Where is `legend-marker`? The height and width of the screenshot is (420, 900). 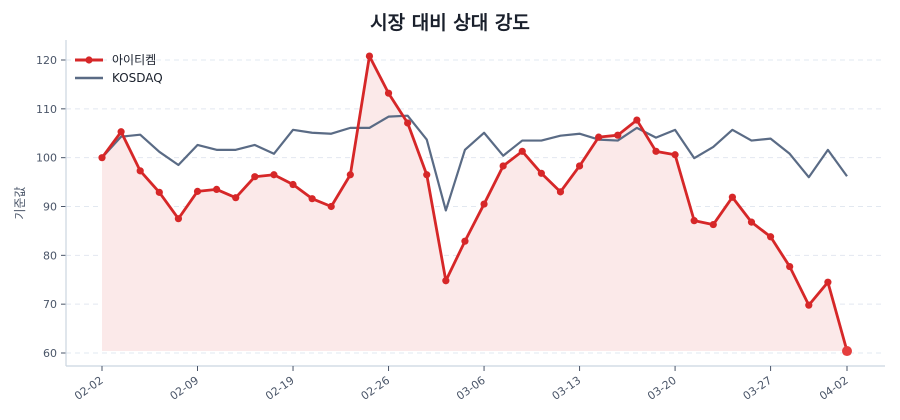 legend-marker is located at coordinates (89, 60).